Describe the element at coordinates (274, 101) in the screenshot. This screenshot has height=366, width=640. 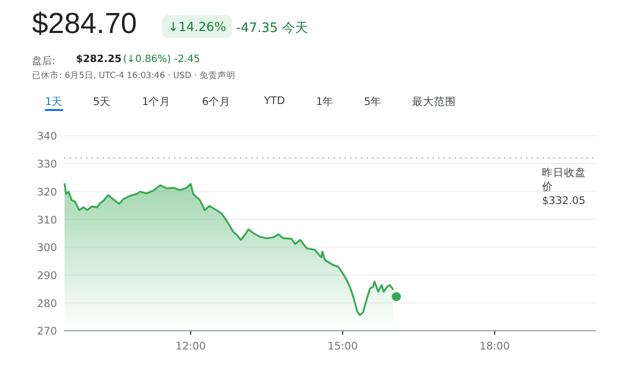
I see `text: YTD` at that location.